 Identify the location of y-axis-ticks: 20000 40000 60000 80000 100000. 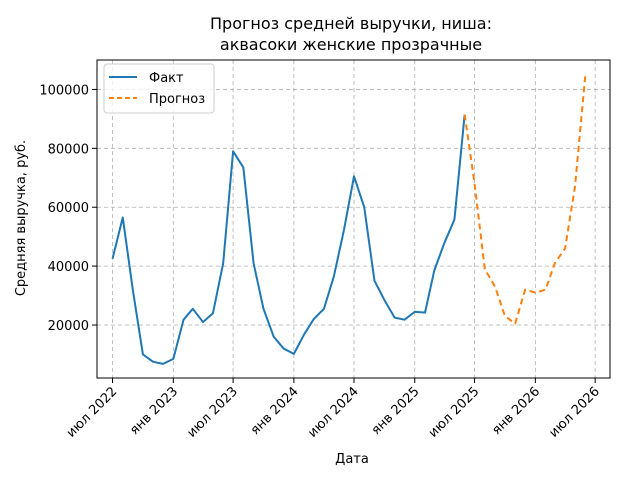
(68, 208).